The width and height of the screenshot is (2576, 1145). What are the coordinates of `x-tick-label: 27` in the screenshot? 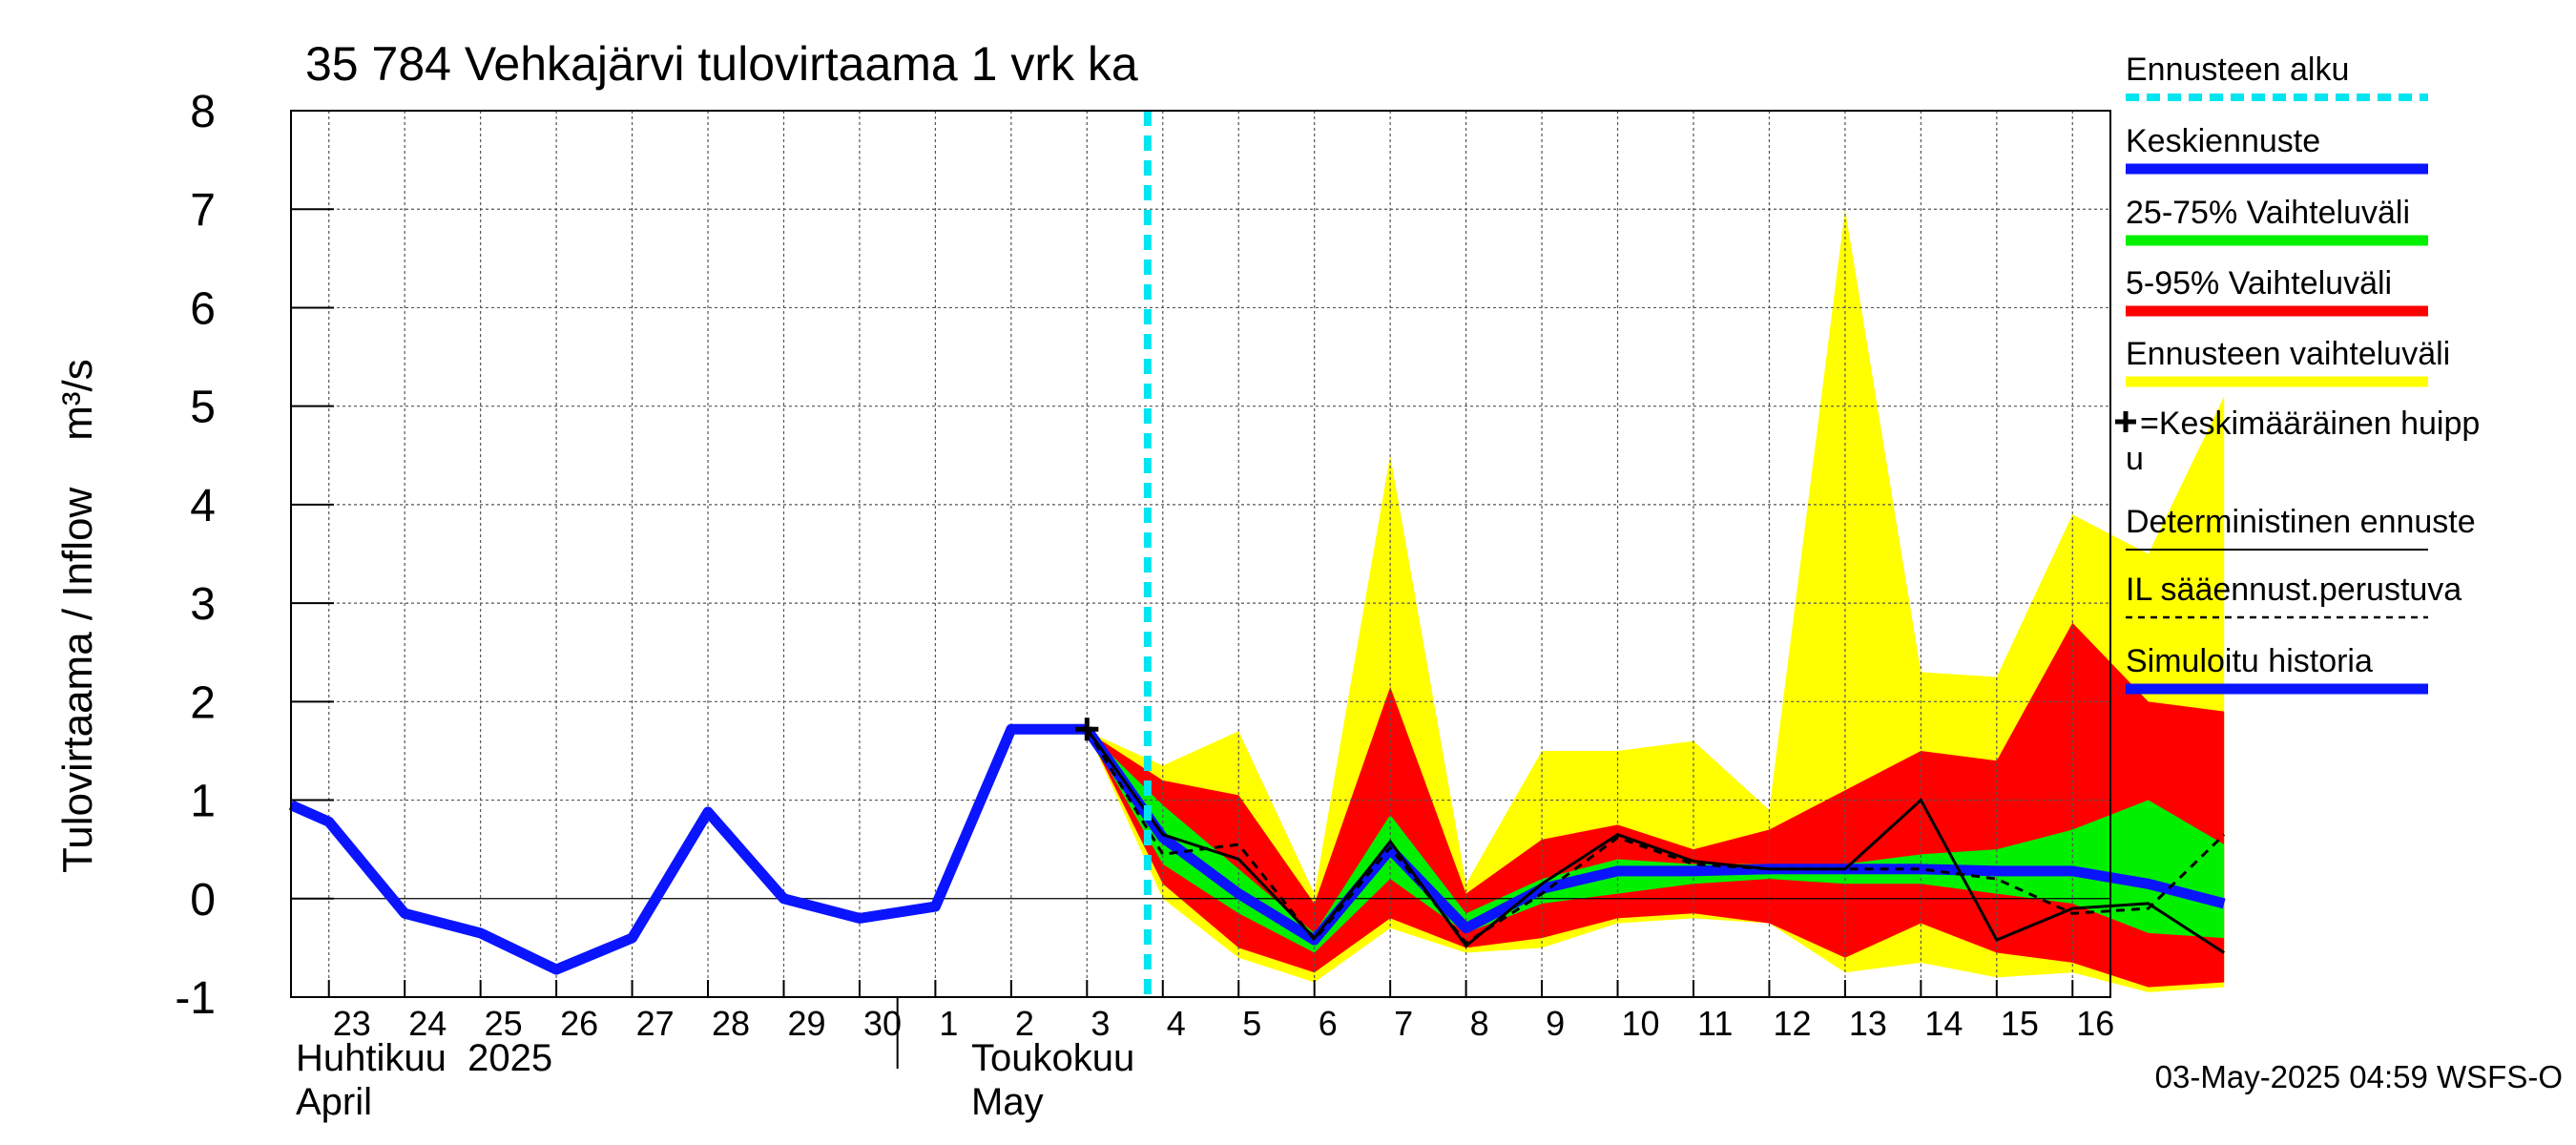 It's located at (655, 1023).